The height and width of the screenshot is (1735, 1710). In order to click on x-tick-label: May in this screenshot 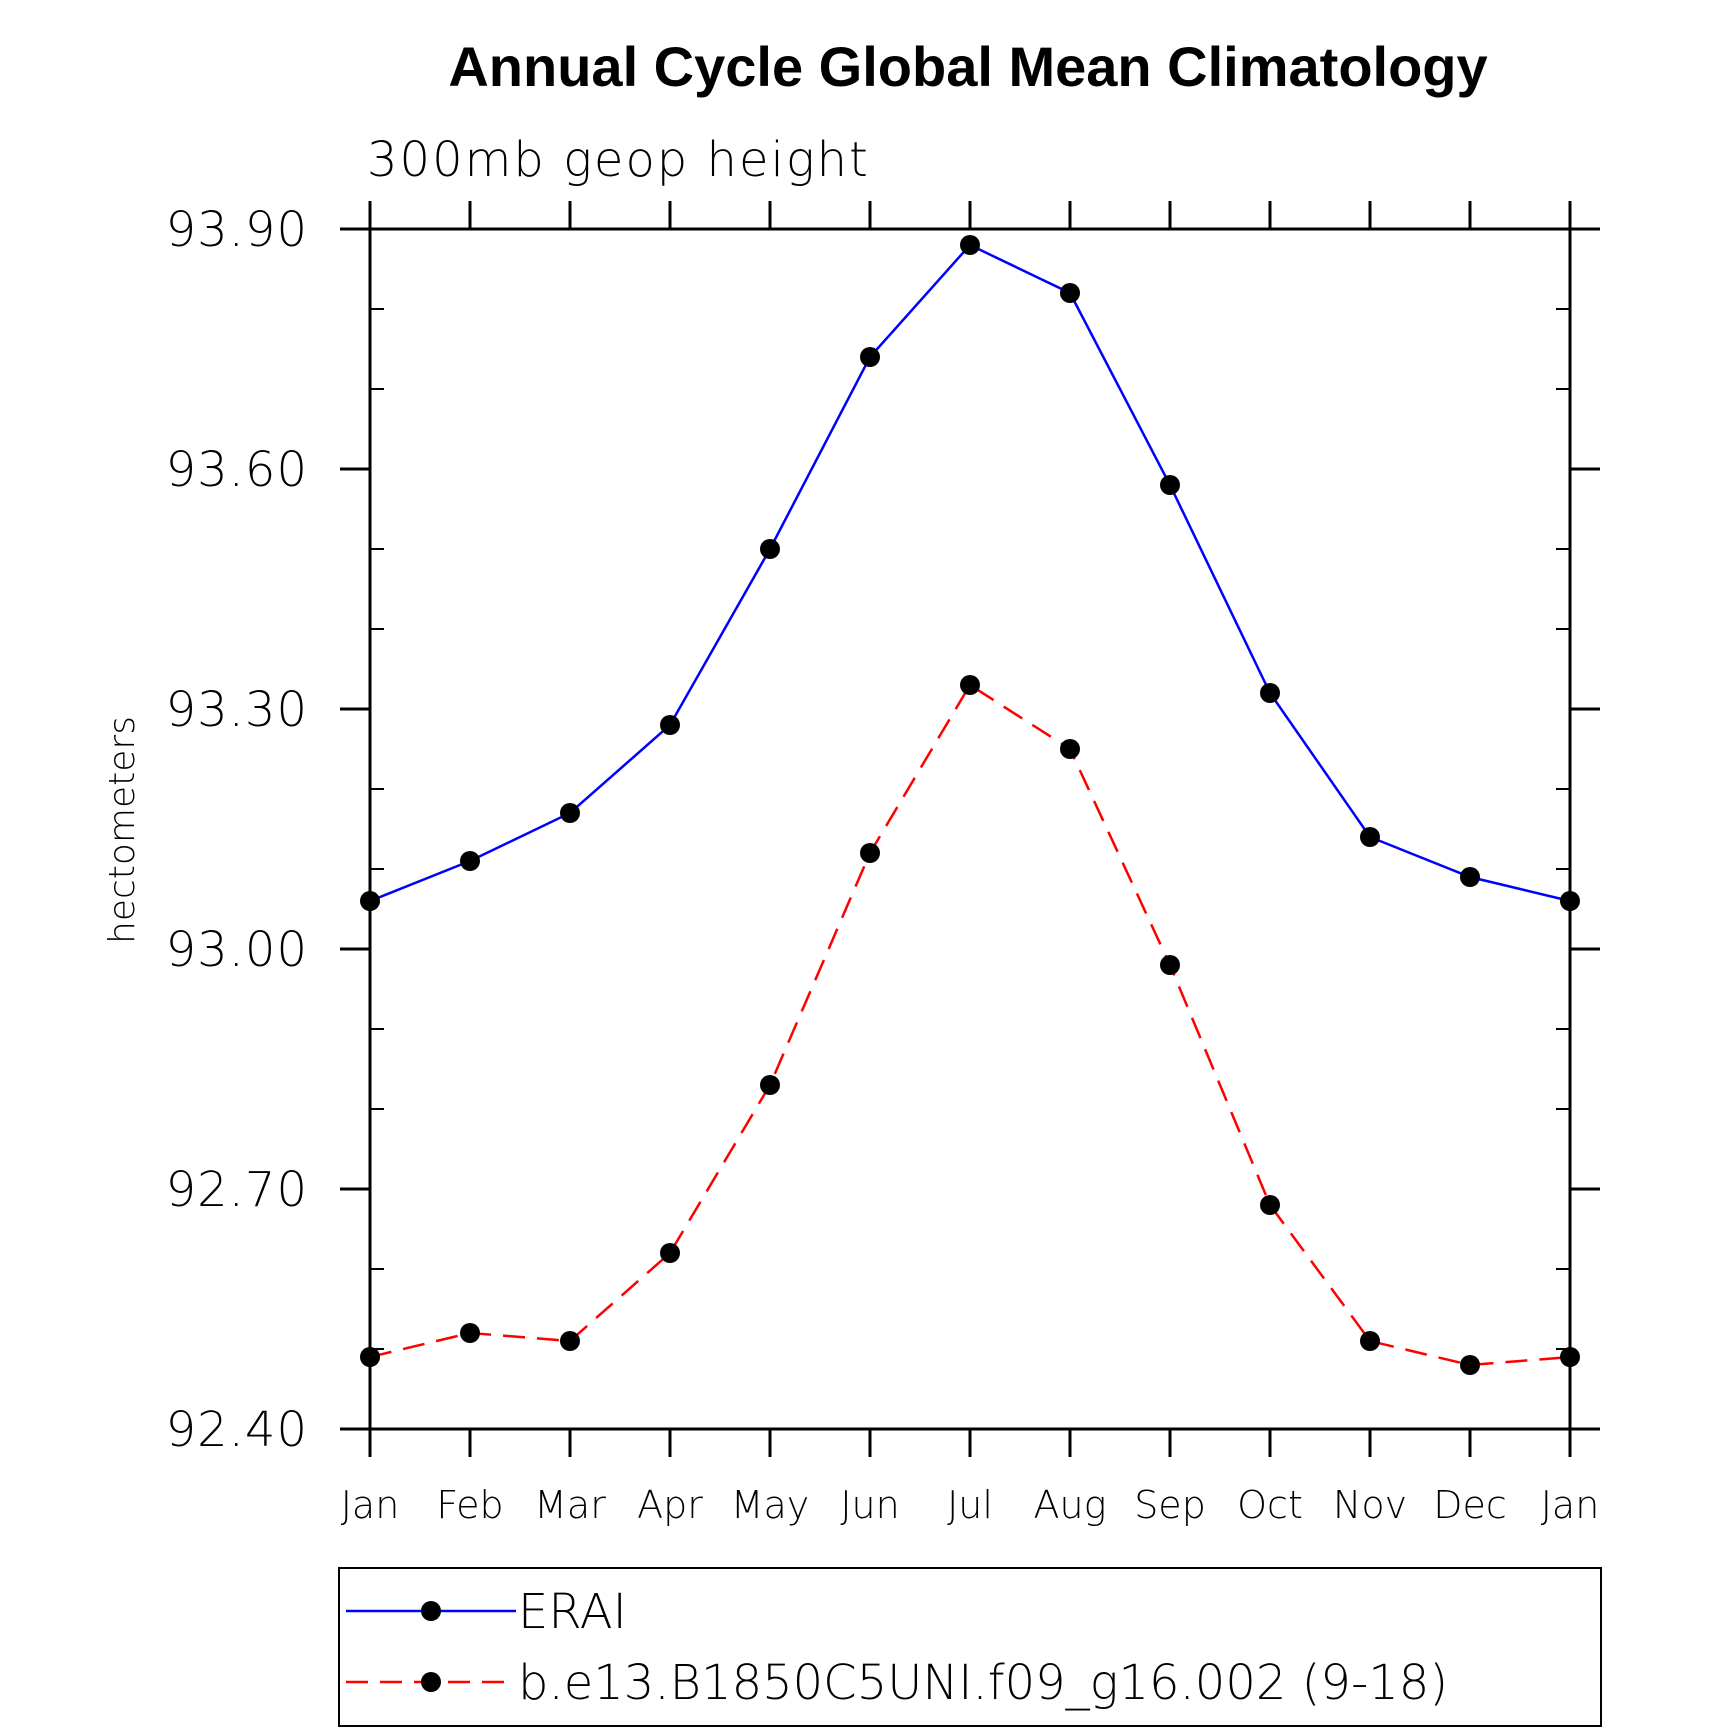, I will do `click(770, 1505)`.